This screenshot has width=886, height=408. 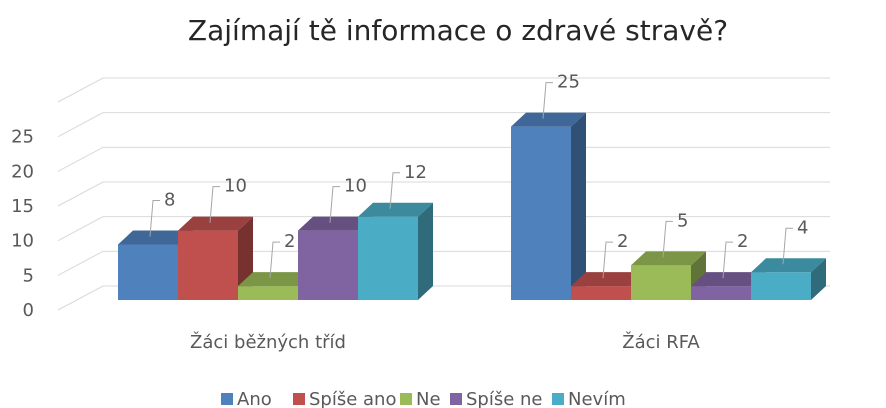 What do you see at coordinates (169, 200) in the screenshot?
I see `data-label: 8` at bounding box center [169, 200].